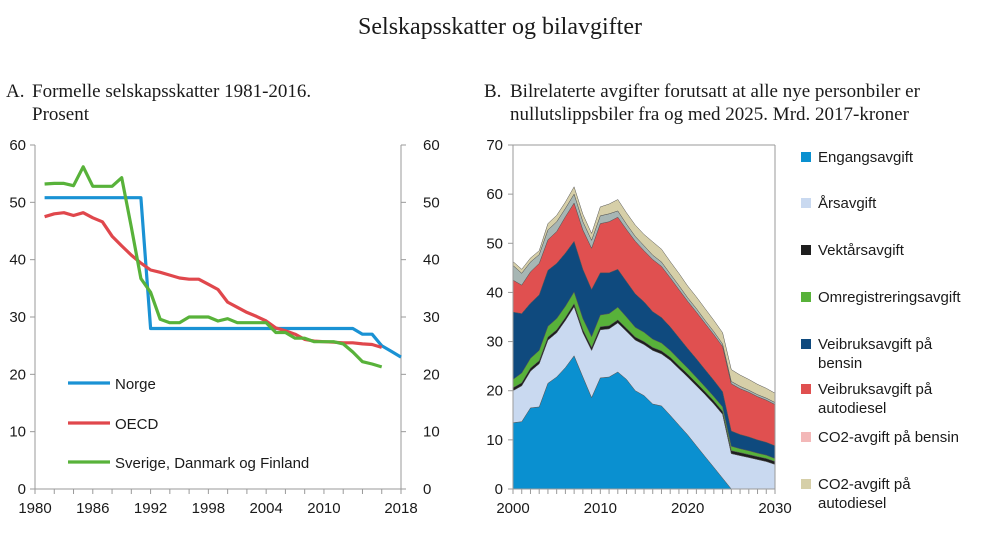  Describe the element at coordinates (494, 292) in the screenshot. I see `chart-b-y-tick-label: 40` at that location.